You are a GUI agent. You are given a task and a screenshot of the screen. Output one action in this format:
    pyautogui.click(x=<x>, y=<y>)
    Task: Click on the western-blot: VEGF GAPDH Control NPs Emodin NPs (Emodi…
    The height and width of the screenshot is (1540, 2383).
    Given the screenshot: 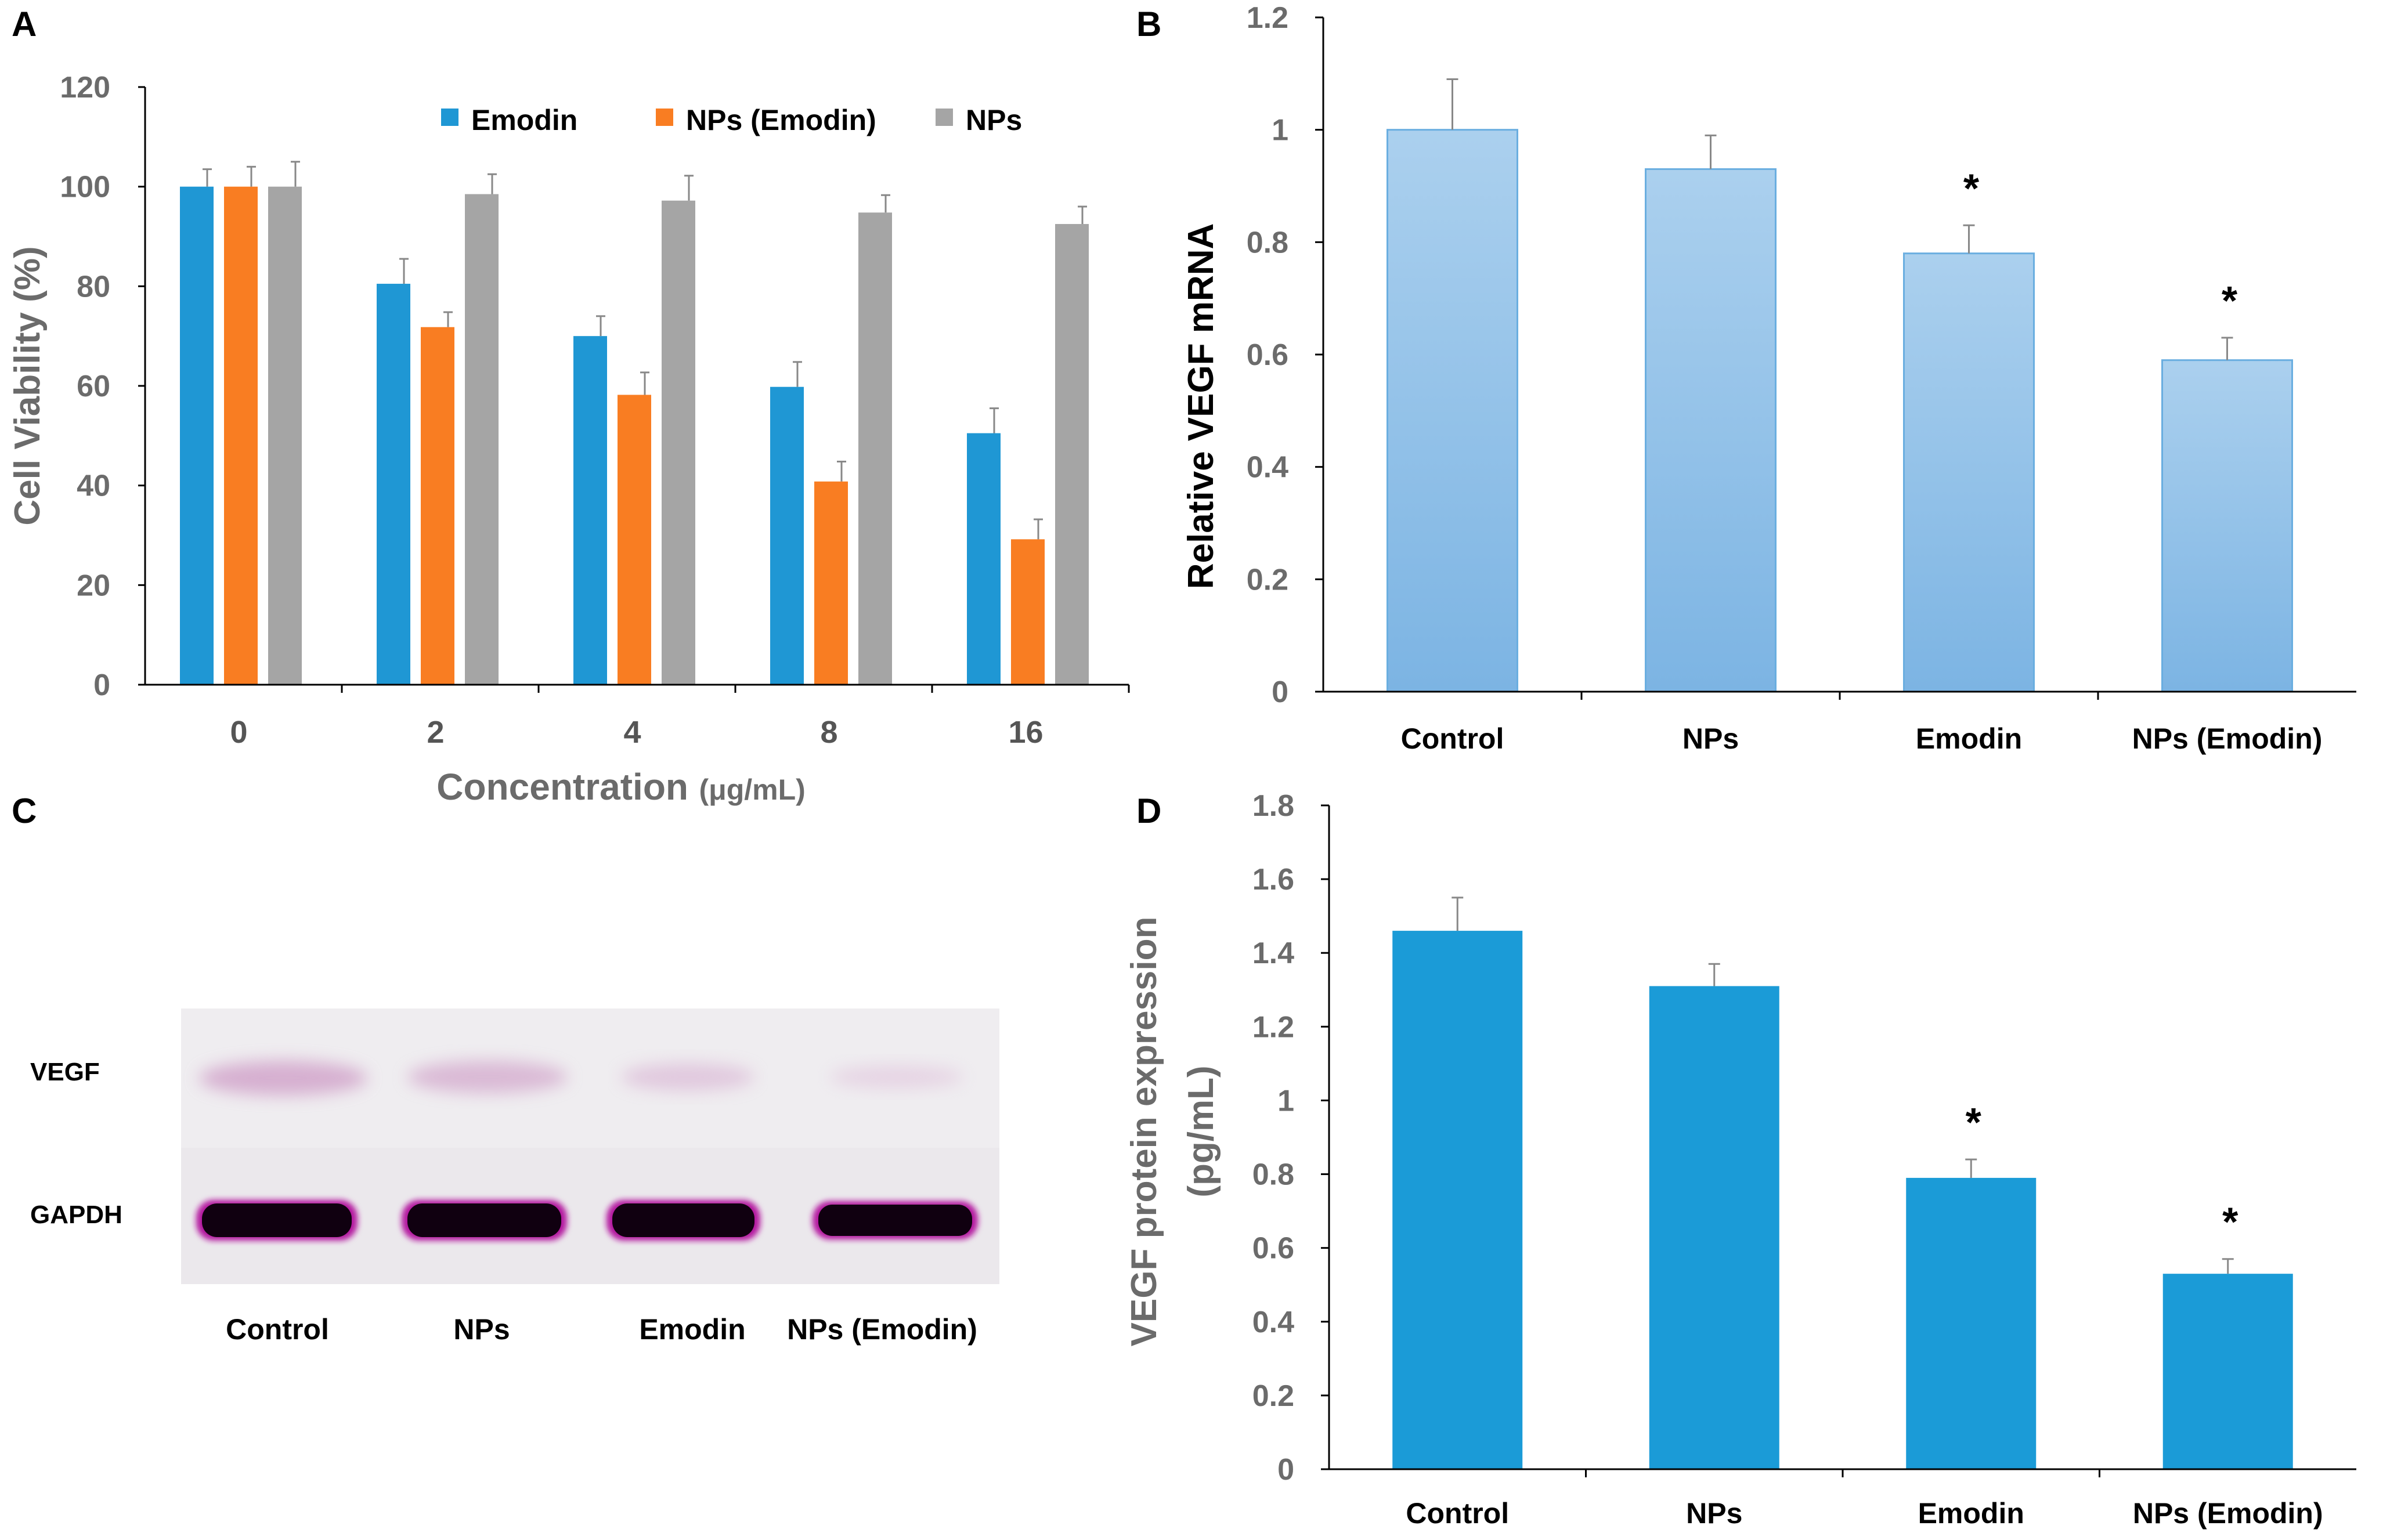 What is the action you would take?
    pyautogui.click(x=514, y=1177)
    